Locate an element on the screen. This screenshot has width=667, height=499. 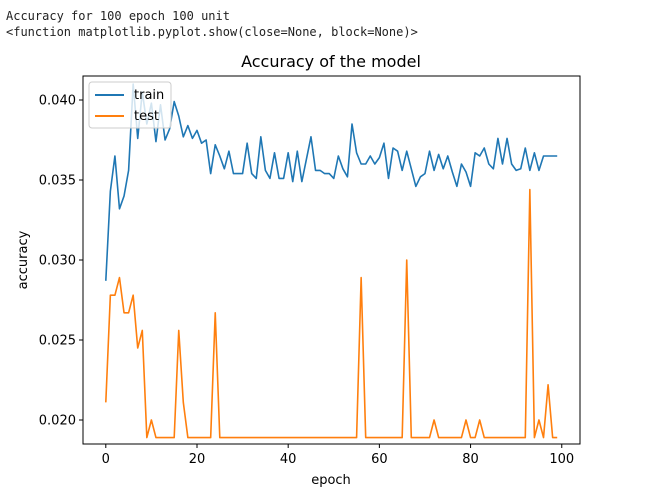
y-axis-label: accuracy is located at coordinates (23, 259).